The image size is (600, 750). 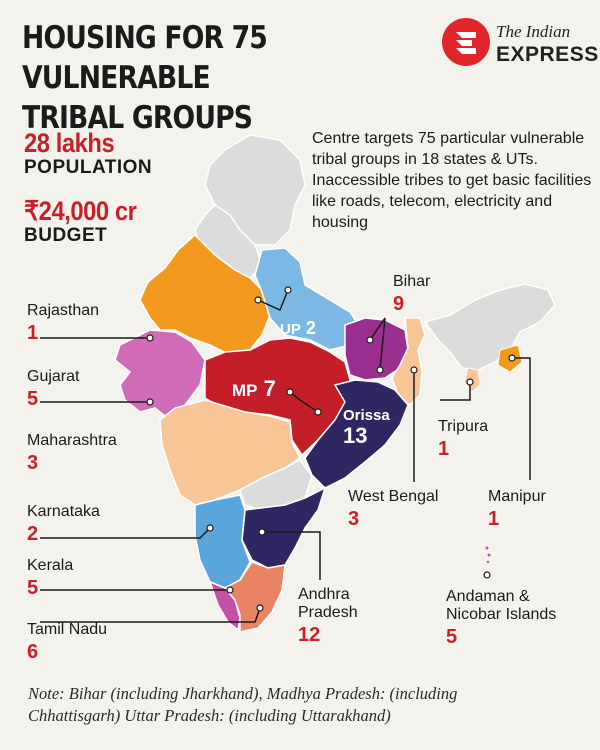 What do you see at coordinates (463, 426) in the screenshot?
I see `label-tripura-name: Tripura` at bounding box center [463, 426].